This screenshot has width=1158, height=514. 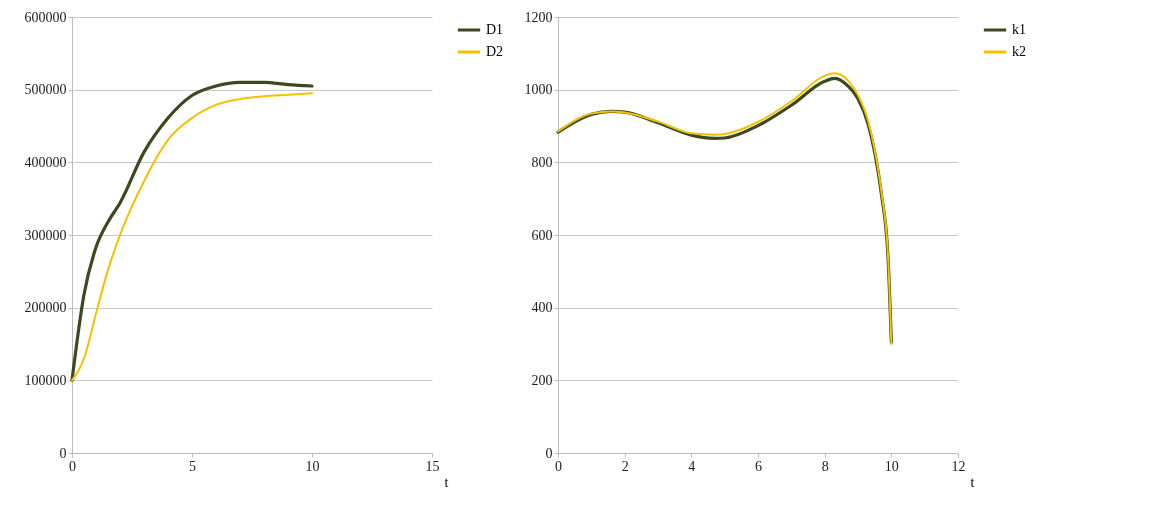 I want to click on y-tick-label: 200, so click(x=542, y=380).